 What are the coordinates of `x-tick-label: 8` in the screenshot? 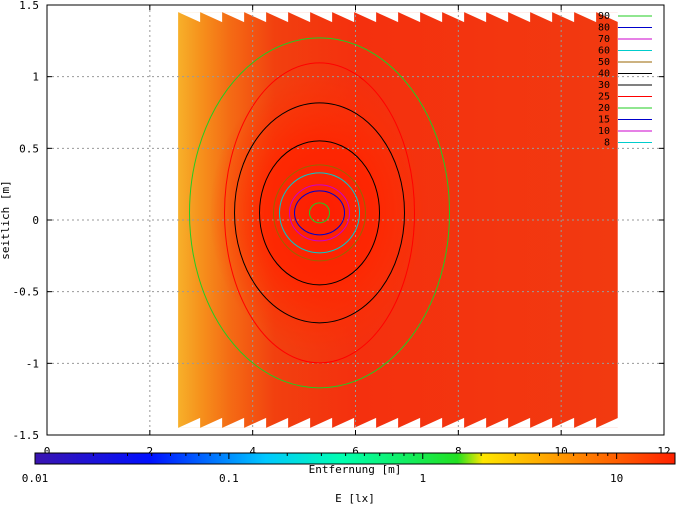 It's located at (458, 451).